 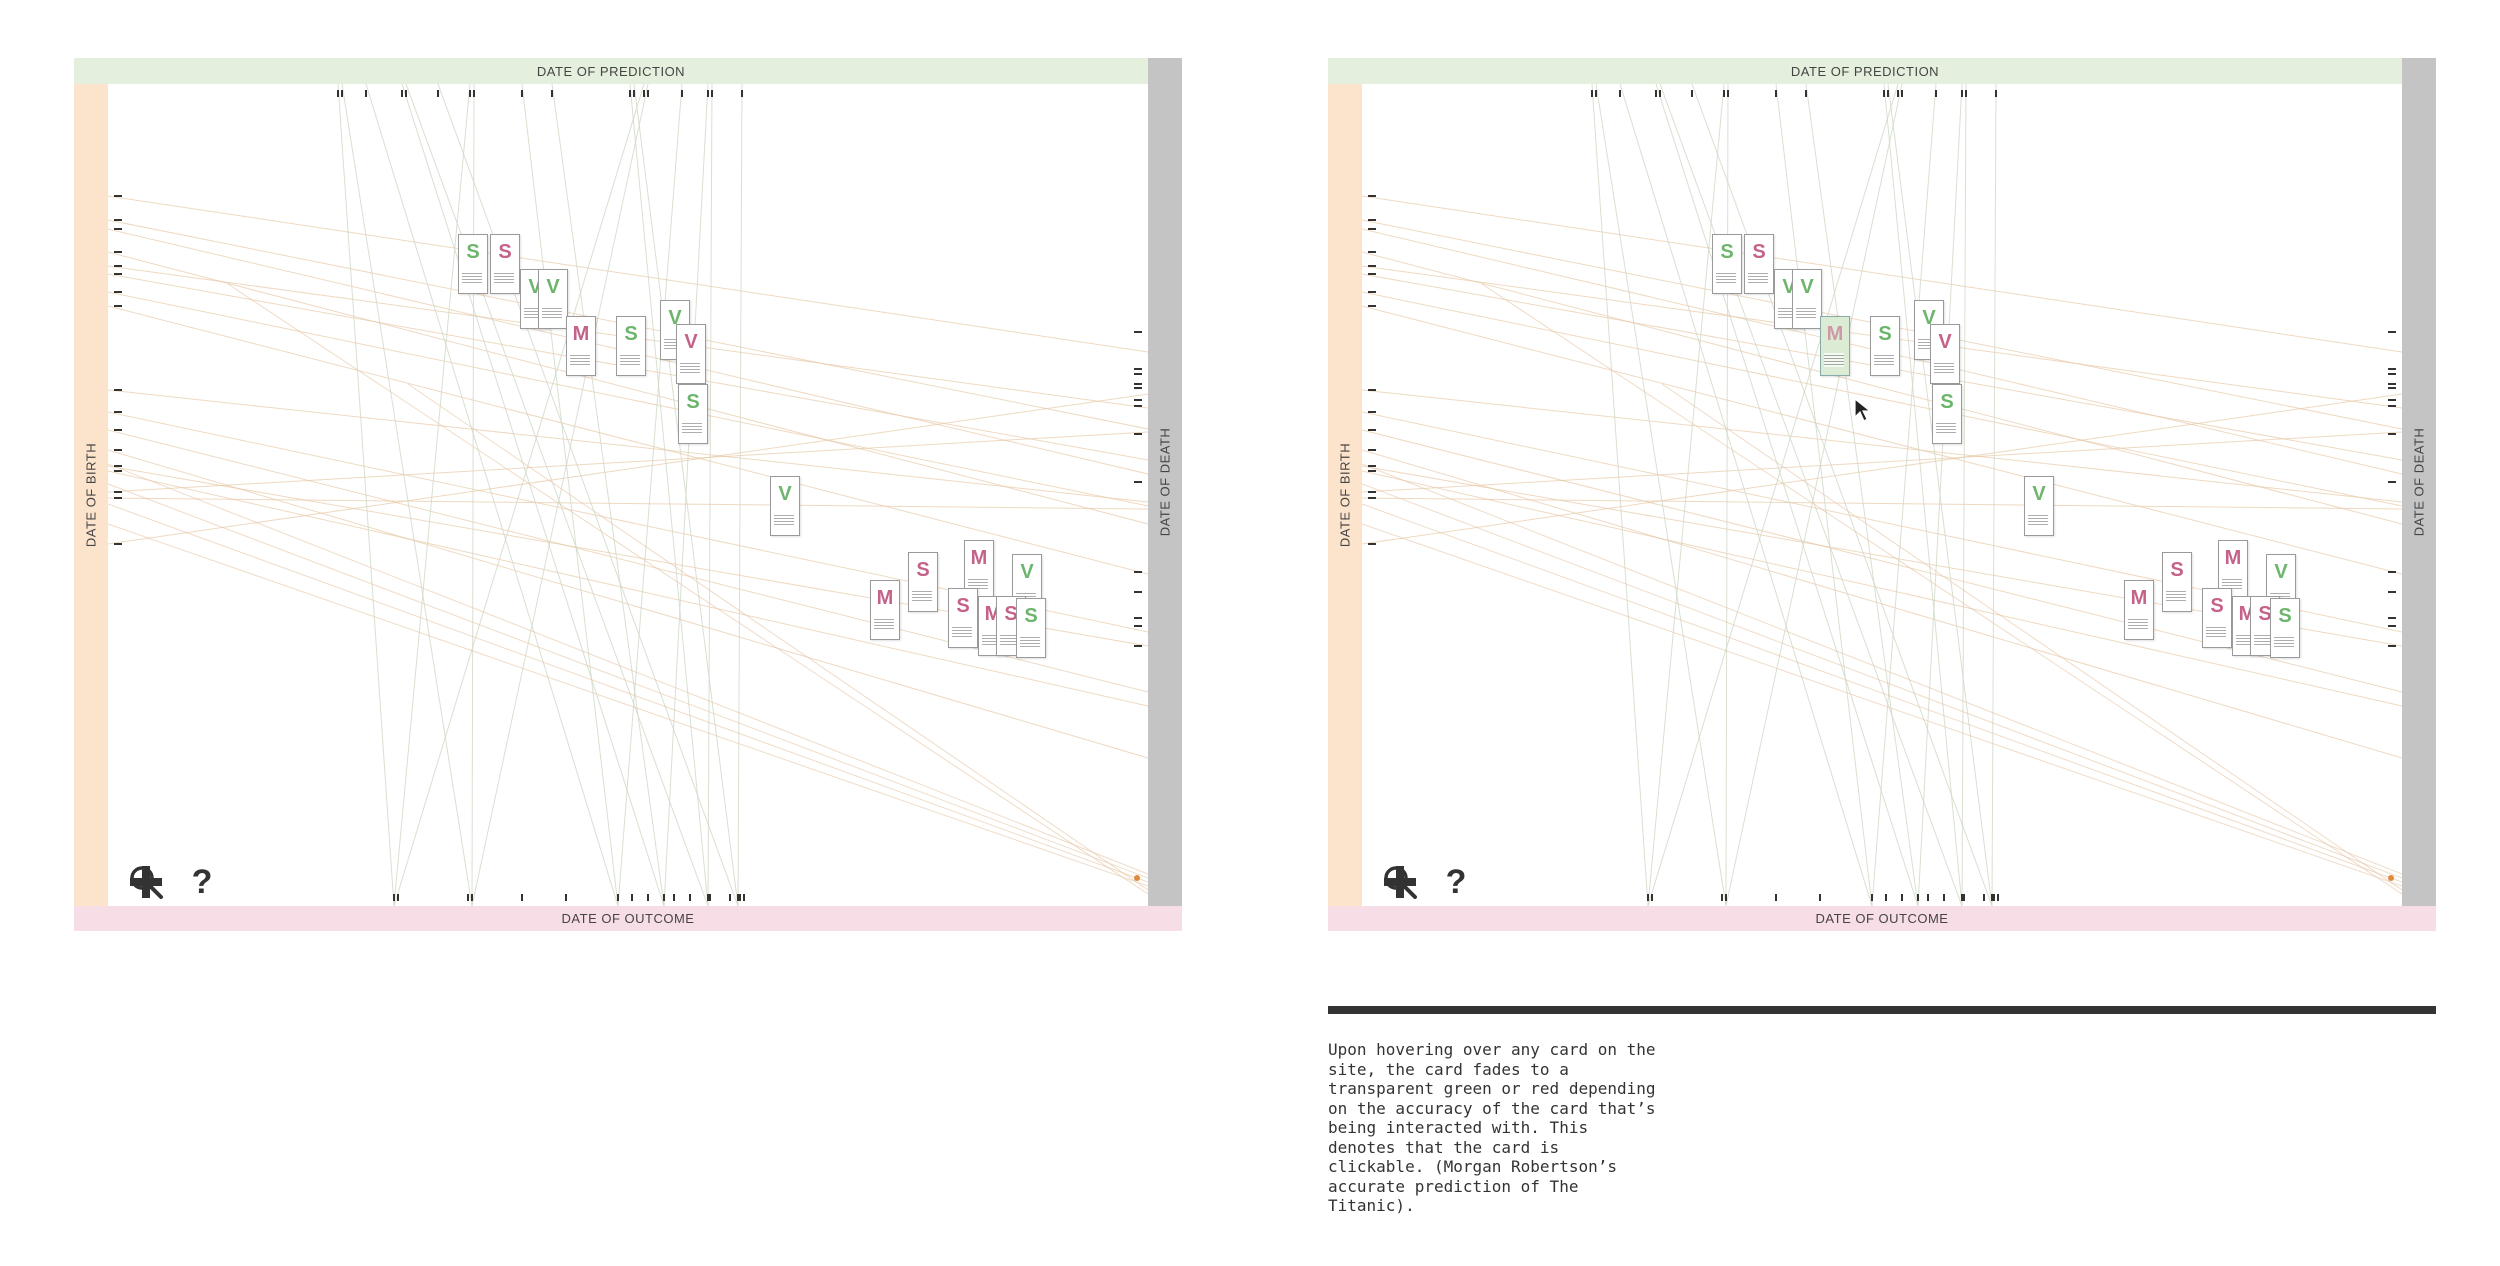 I want to click on death-axis-label: DATE OF DEATH, so click(x=2419, y=482).